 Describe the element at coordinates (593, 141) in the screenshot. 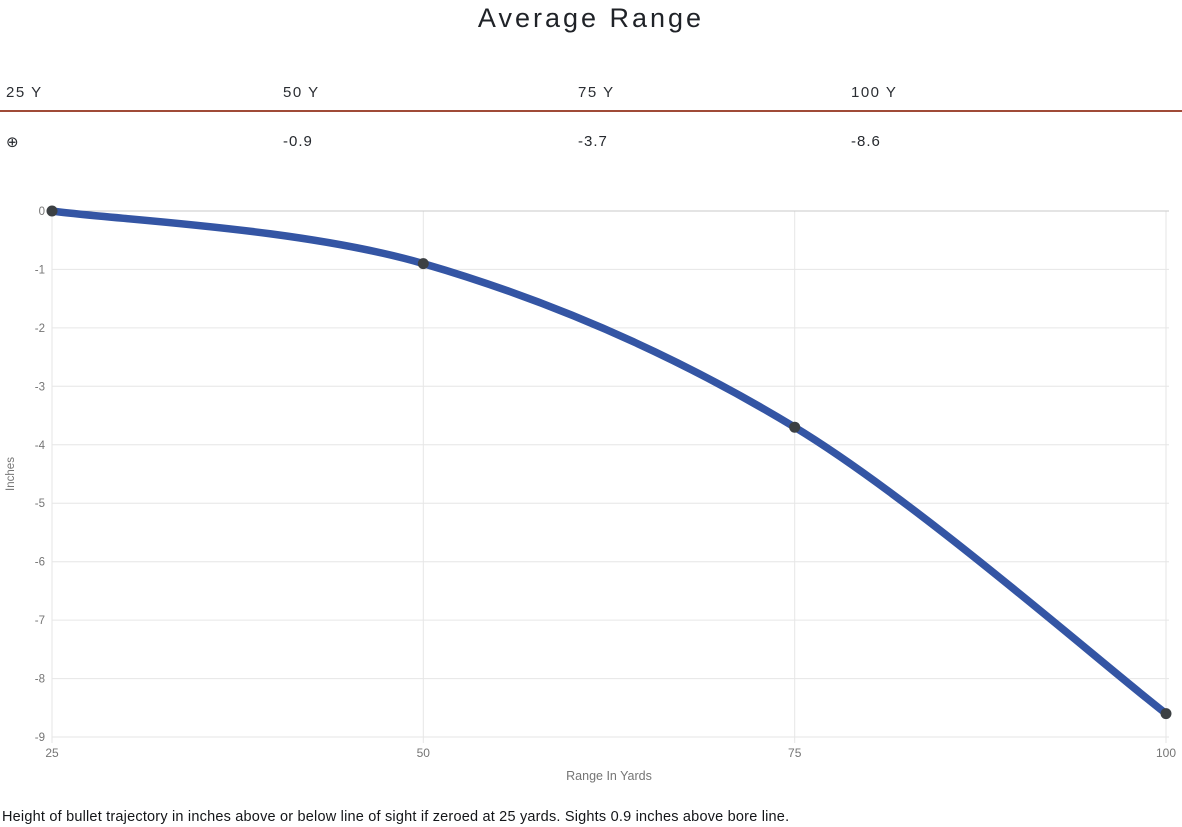

I see `drop-value-75y: -3.7` at that location.